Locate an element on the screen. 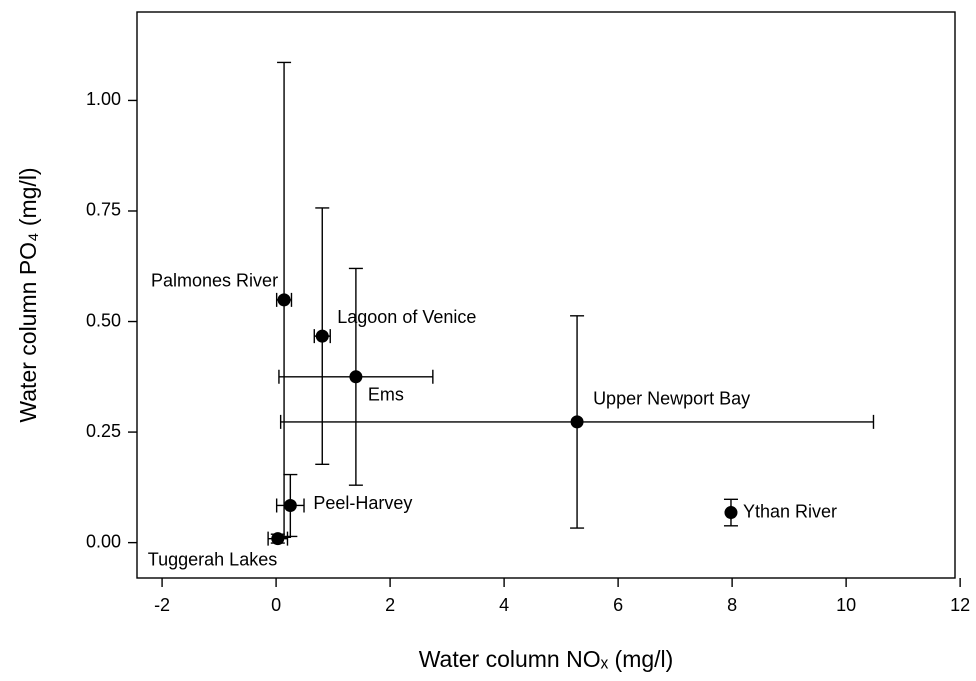 Image resolution: width=976 pixels, height=681 pixels. point-label: Upper Newport Bay is located at coordinates (671, 399).